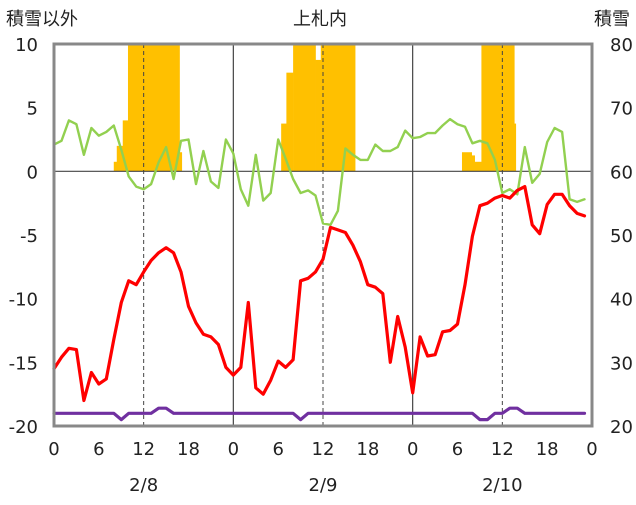 The image size is (636, 505). I want to click on chart-title: 上札内, so click(320, 19).